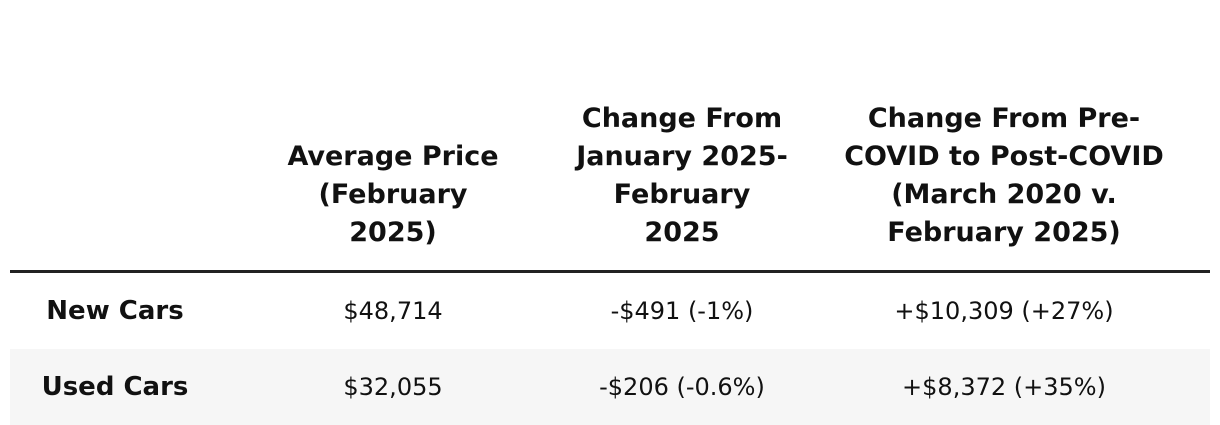 The image size is (1220, 425). I want to click on cell: +$10,309 (+27%), so click(1004, 311).